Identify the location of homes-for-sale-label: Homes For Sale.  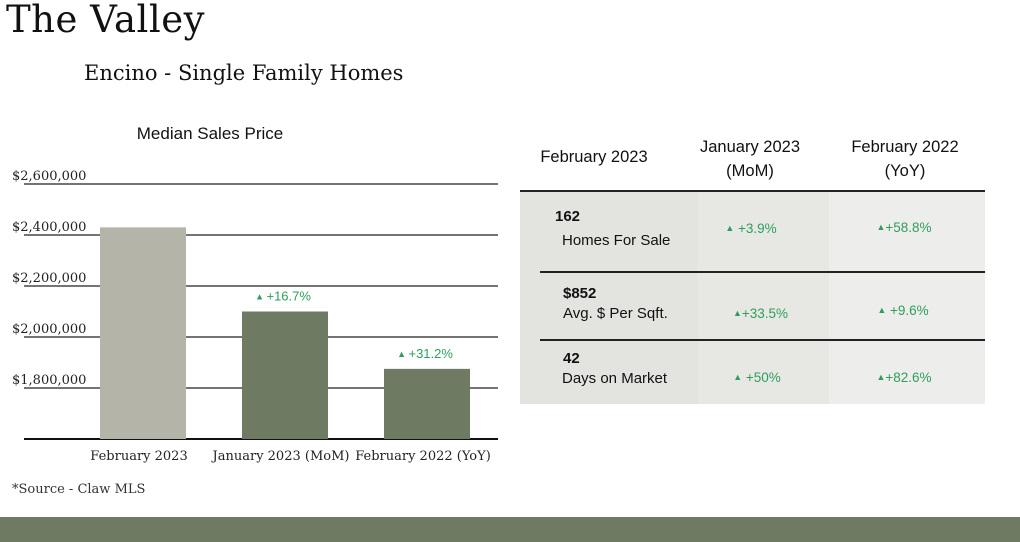
(616, 240).